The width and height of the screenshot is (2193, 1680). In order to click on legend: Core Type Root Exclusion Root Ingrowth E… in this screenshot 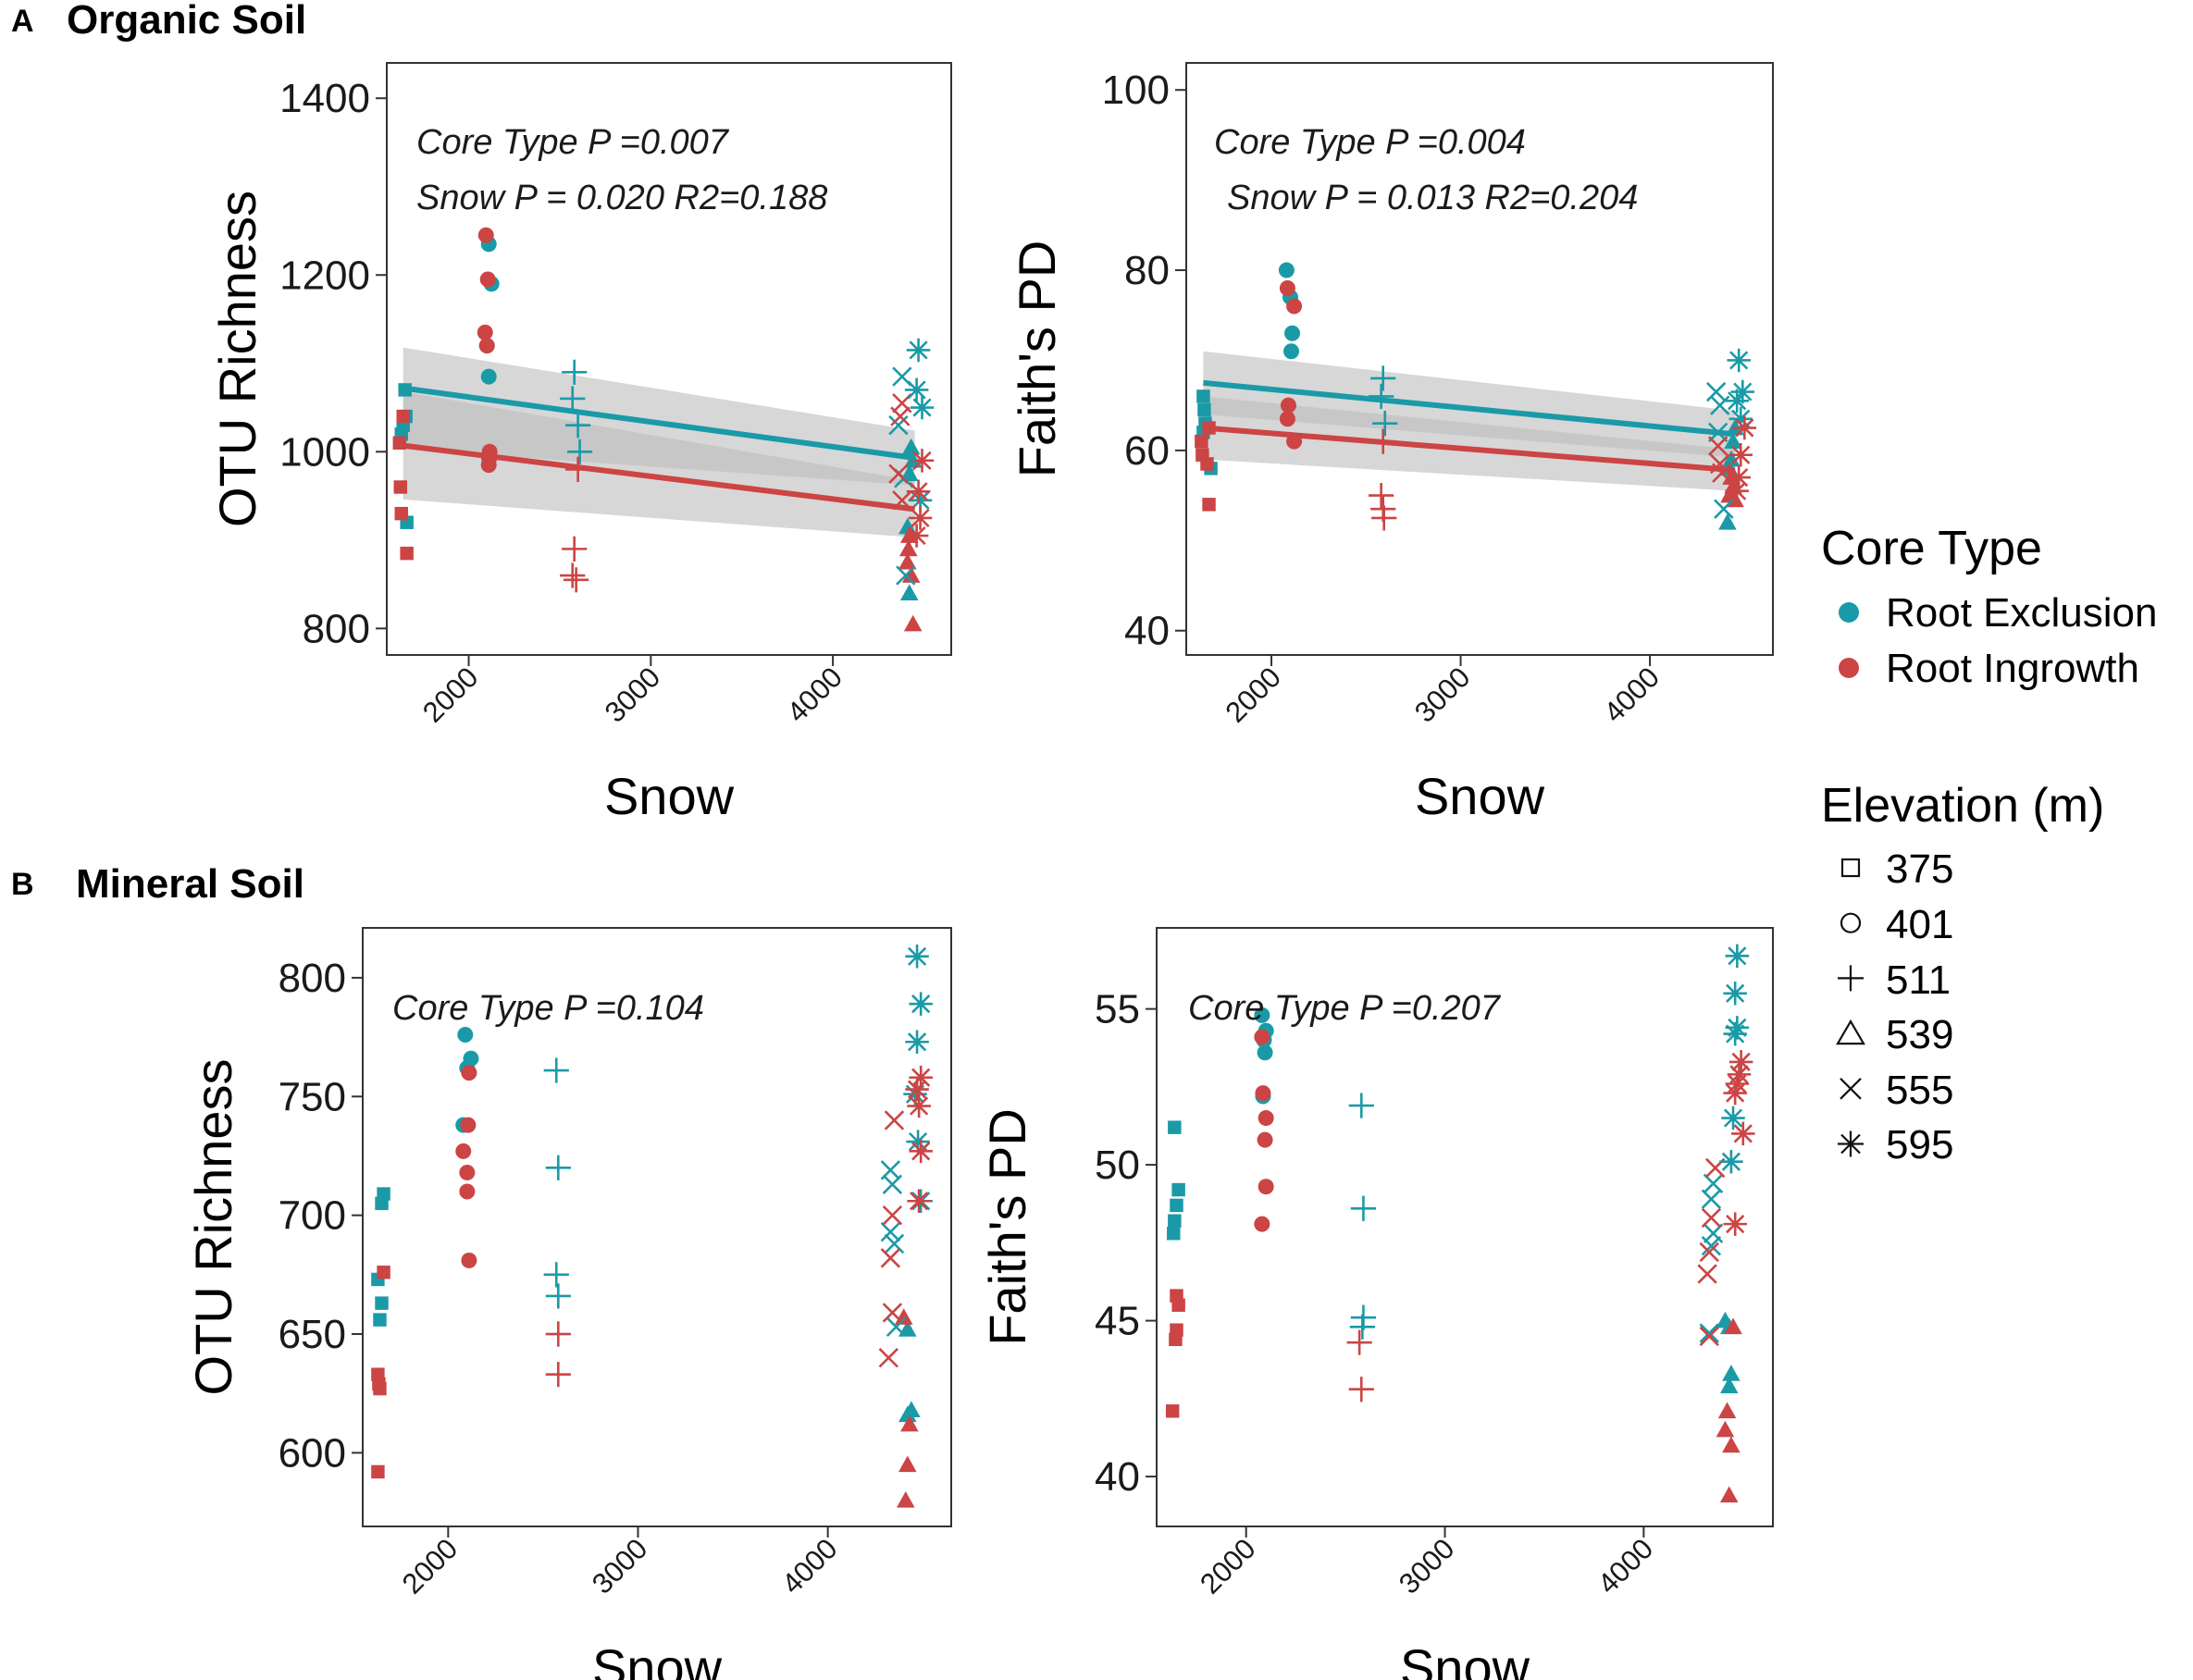, I will do `click(1989, 844)`.